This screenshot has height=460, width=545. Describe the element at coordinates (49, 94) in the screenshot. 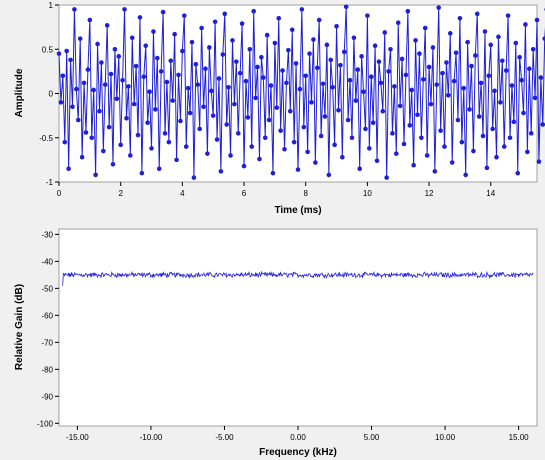

I see `time-y-axis: 1 0.5 0 -0.5 -1` at that location.